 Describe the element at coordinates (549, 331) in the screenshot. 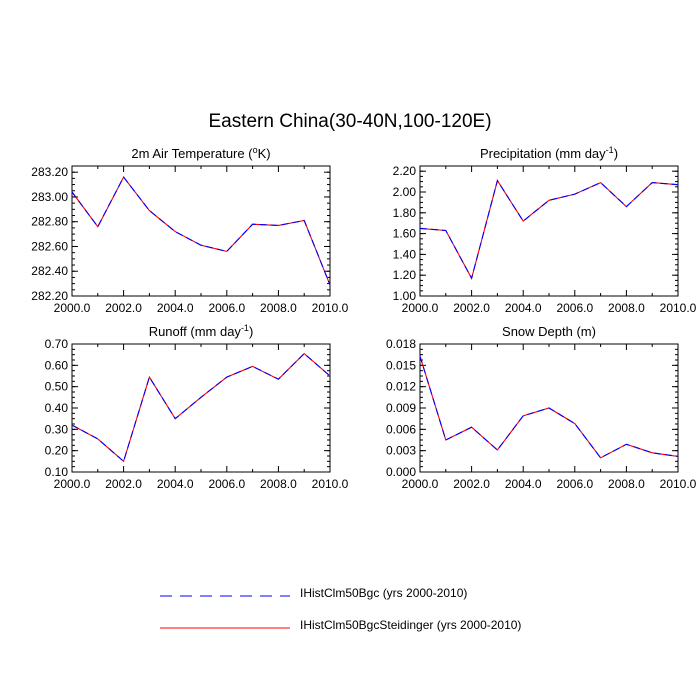

I see `chart-title-4: Snow Depth (m)` at that location.